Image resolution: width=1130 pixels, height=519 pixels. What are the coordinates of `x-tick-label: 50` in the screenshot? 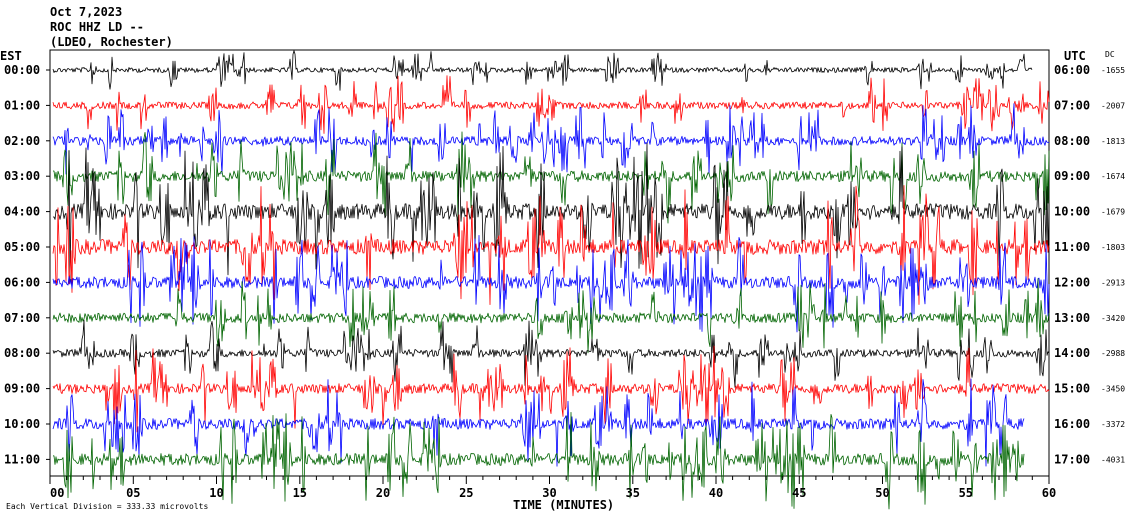 It's located at (882, 493).